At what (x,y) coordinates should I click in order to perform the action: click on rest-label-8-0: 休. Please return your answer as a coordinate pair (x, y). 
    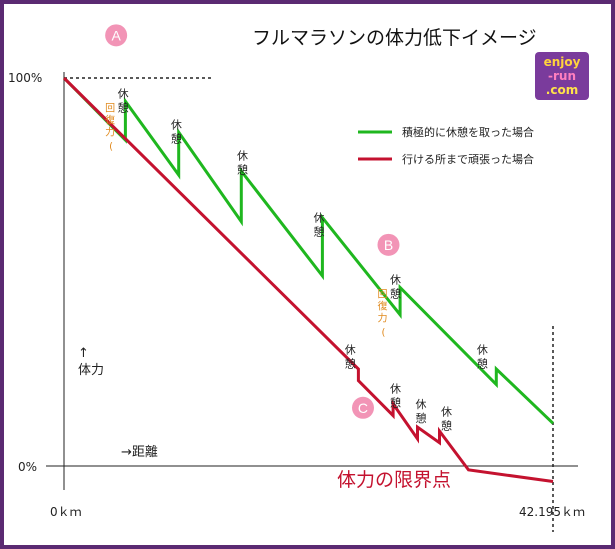
    Looking at the image, I should click on (420, 404).